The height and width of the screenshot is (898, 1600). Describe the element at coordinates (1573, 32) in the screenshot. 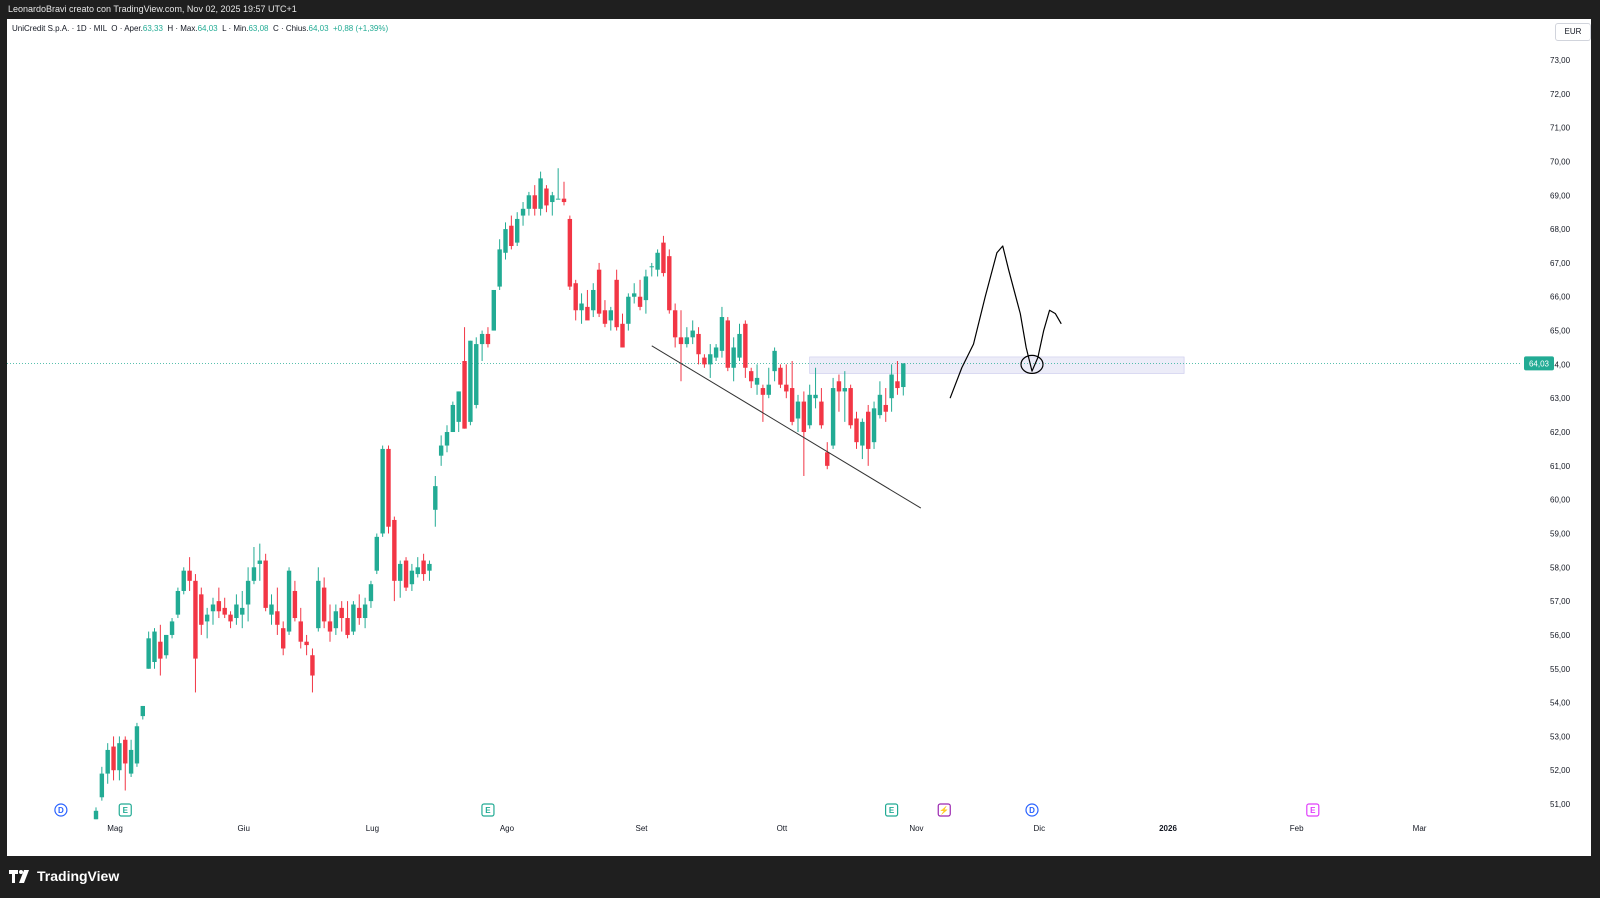

I see `currency-button: EUR` at that location.